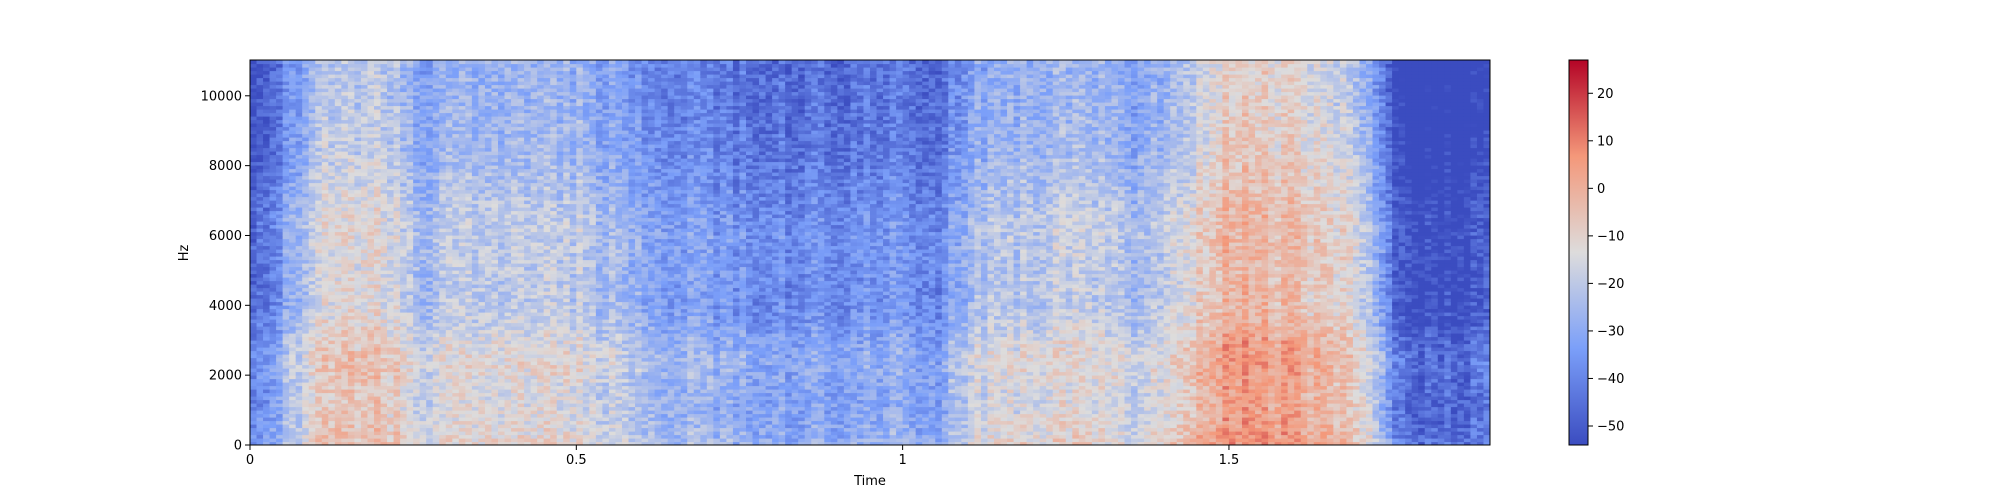  I want to click on colorbar-tick-label: −30, so click(1610, 331).